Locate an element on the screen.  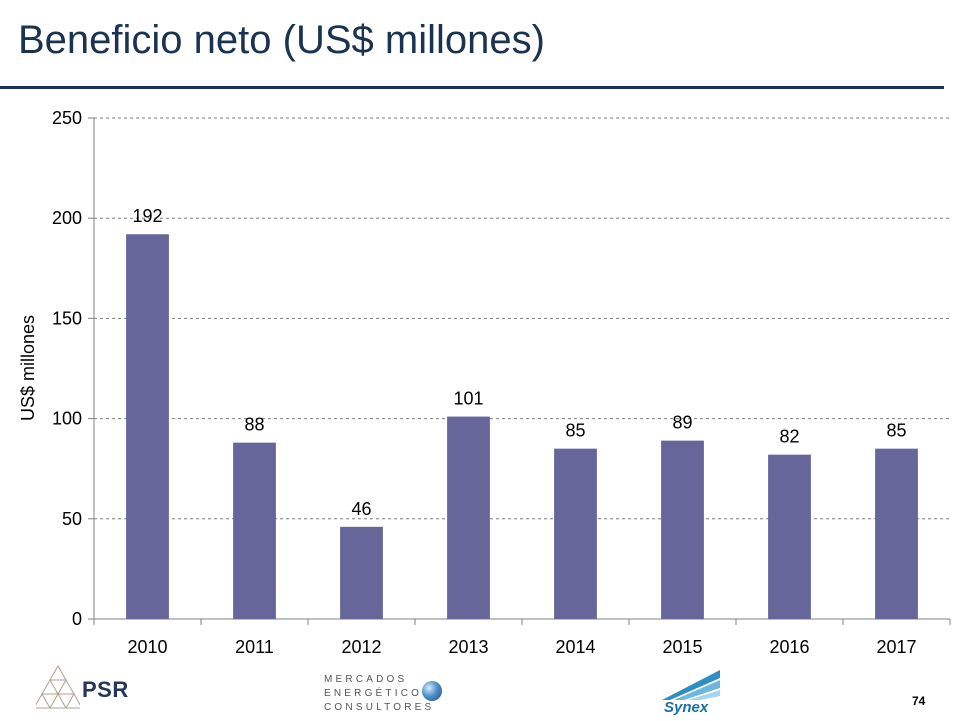
title-divider is located at coordinates (472, 87).